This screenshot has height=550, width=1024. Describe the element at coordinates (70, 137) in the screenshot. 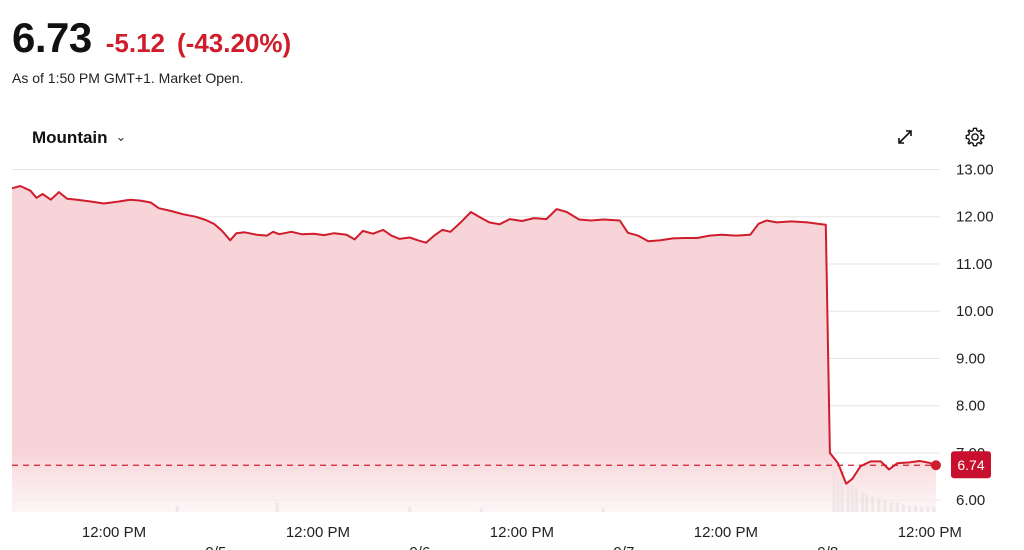

I see `chart-type-label: Mountain` at that location.